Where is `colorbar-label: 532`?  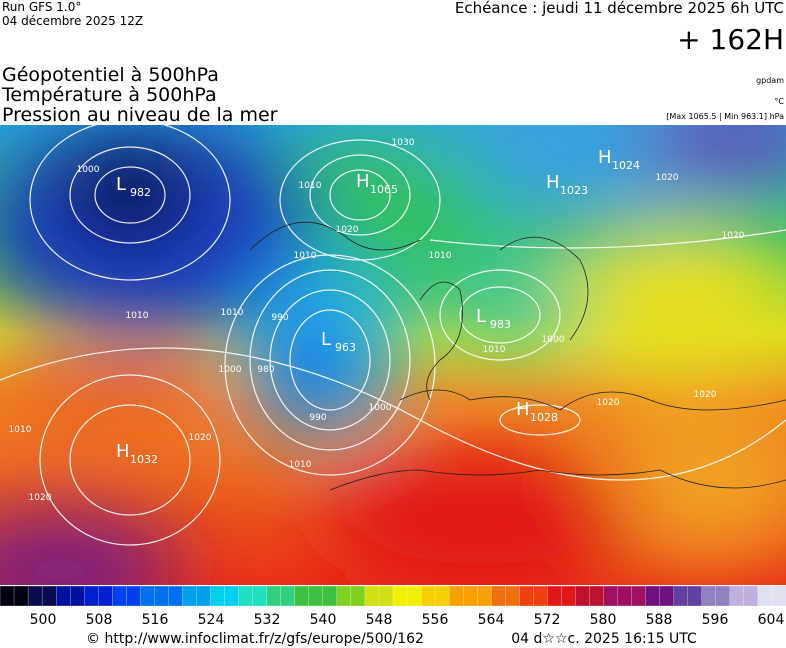 colorbar-label: 532 is located at coordinates (267, 620).